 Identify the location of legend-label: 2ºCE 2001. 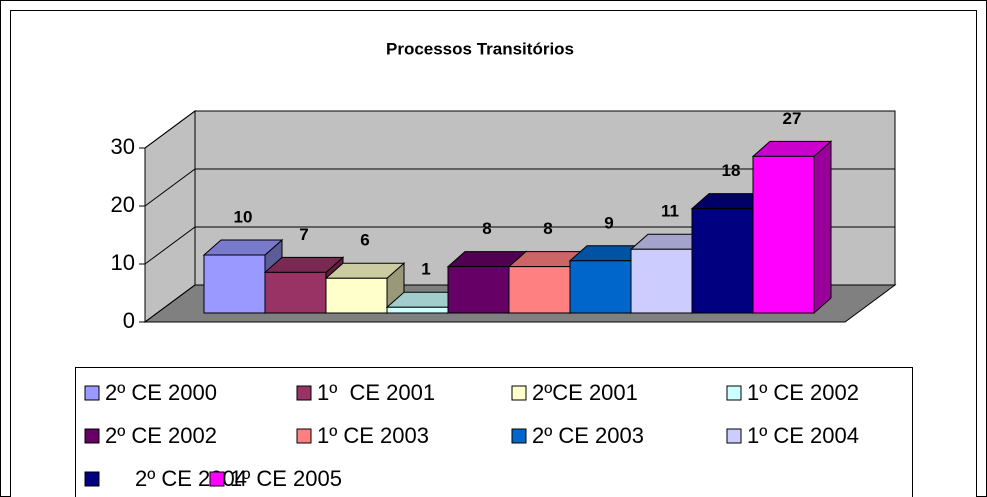
(585, 392).